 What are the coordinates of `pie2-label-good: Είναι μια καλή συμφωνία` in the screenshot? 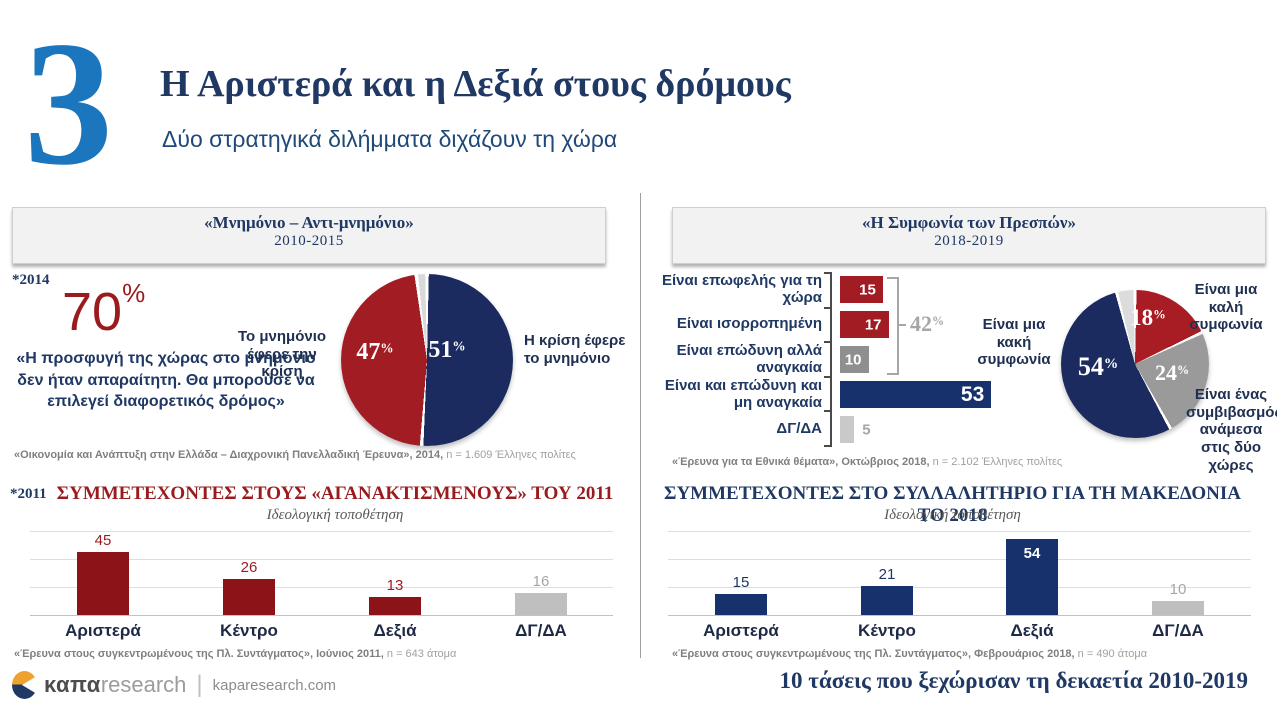 It's located at (1226, 307).